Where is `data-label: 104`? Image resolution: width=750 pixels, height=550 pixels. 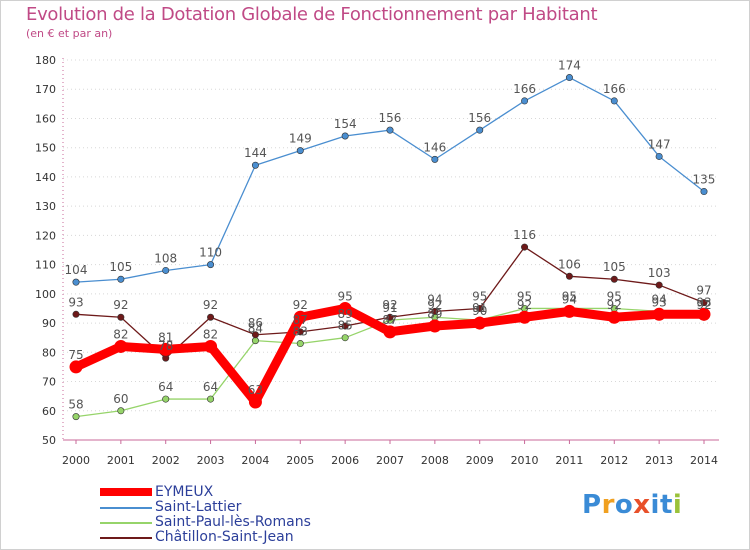
data-label: 104 is located at coordinates (76, 270).